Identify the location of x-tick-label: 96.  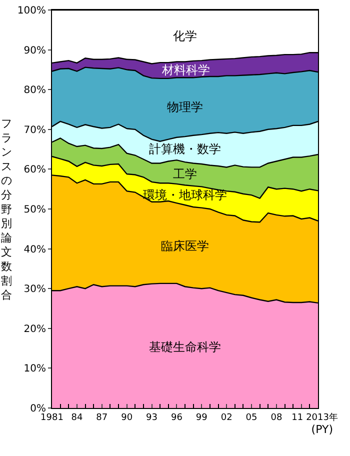
(176, 417).